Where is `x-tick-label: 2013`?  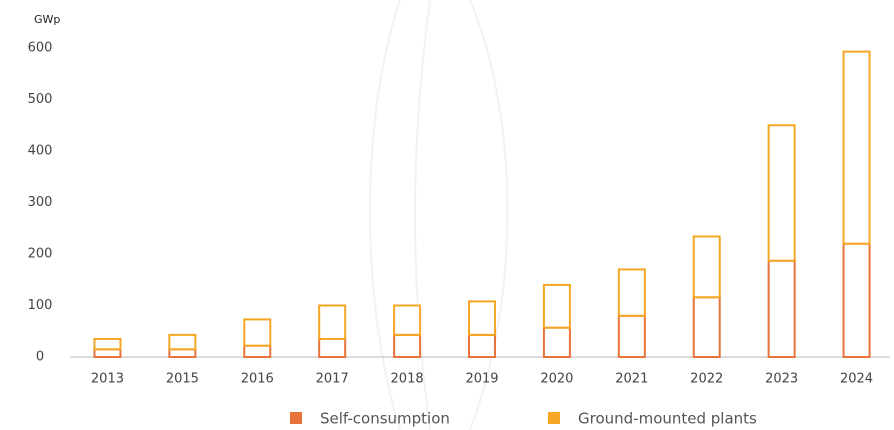
x-tick-label: 2013 is located at coordinates (107, 379).